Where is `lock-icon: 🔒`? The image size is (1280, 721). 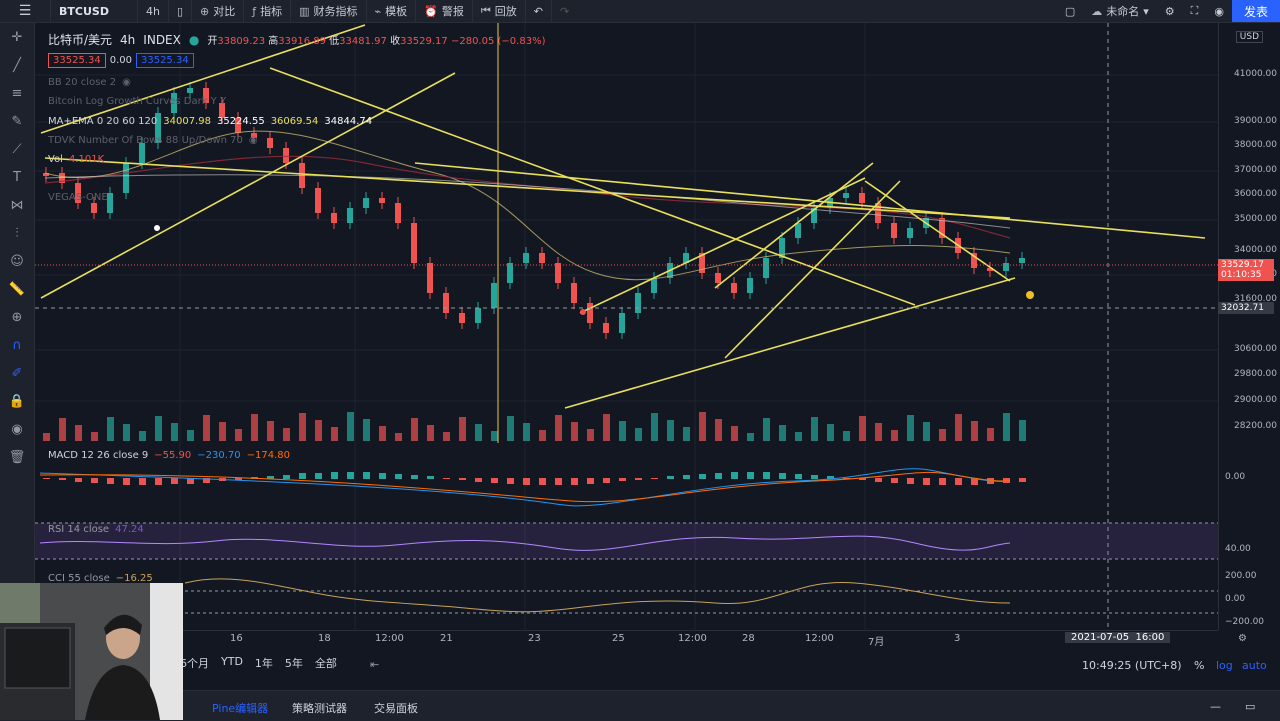 lock-icon: 🔒 is located at coordinates (17, 401).